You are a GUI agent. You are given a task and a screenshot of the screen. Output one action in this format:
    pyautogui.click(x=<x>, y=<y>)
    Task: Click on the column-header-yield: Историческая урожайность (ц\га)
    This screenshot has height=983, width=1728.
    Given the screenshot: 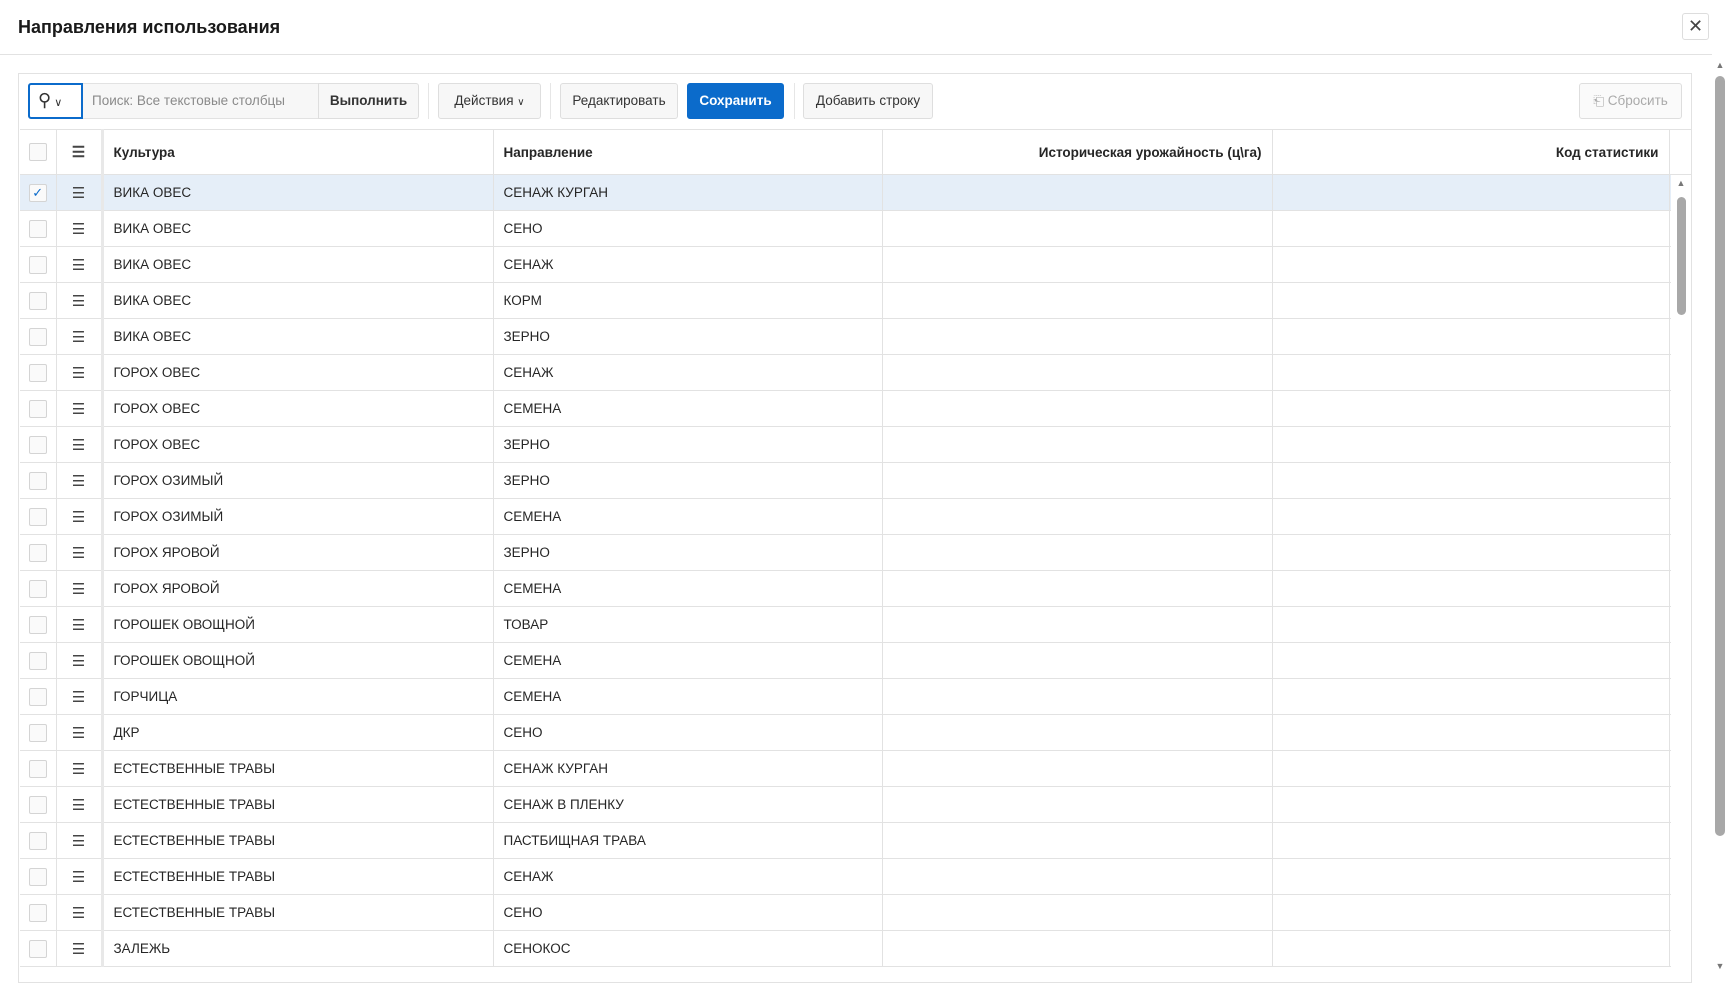 What is the action you would take?
    pyautogui.click(x=1077, y=152)
    